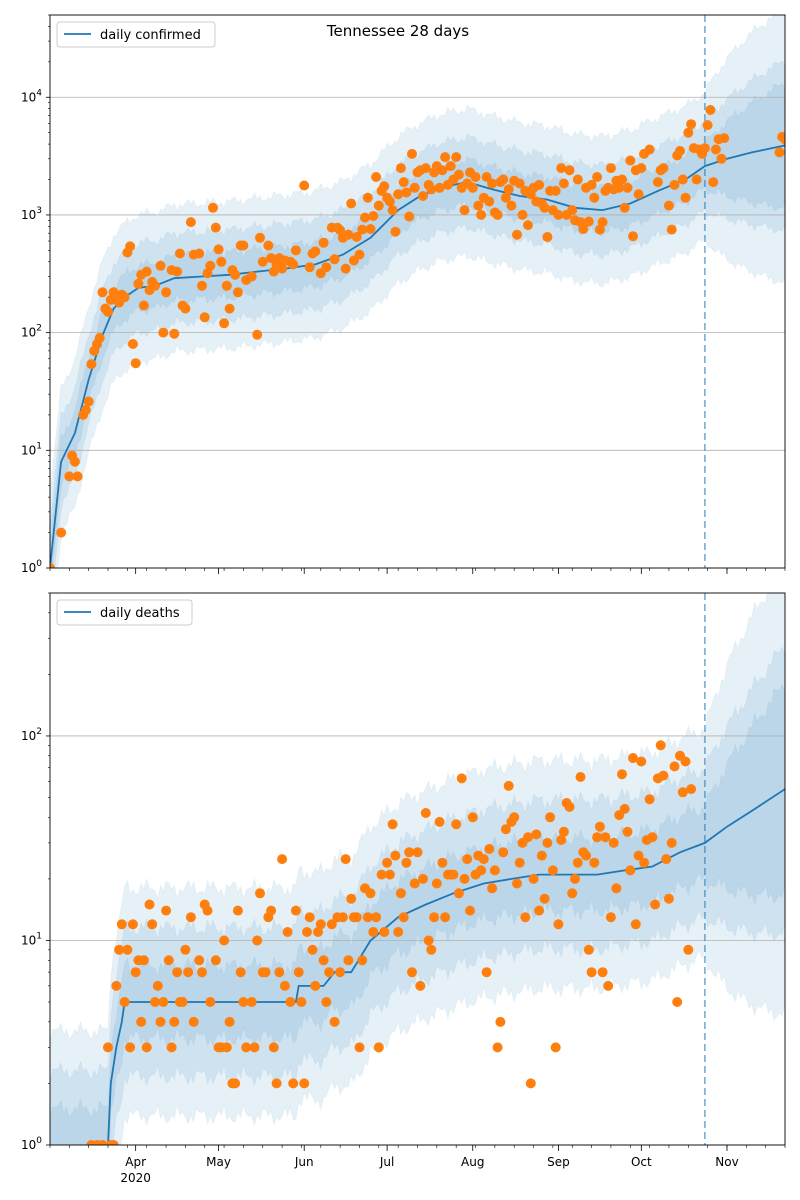 The height and width of the screenshot is (1200, 800). What do you see at coordinates (726, 1162) in the screenshot?
I see `x-tick-label: Nov` at bounding box center [726, 1162].